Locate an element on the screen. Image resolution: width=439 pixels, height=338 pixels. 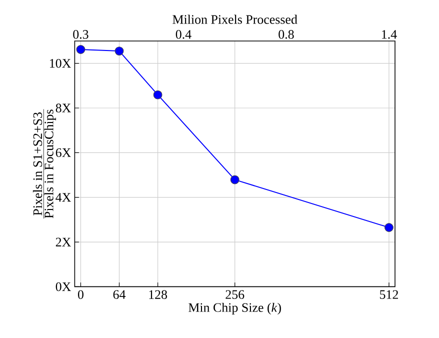
x-tick-label: 512 is located at coordinates (389, 294).